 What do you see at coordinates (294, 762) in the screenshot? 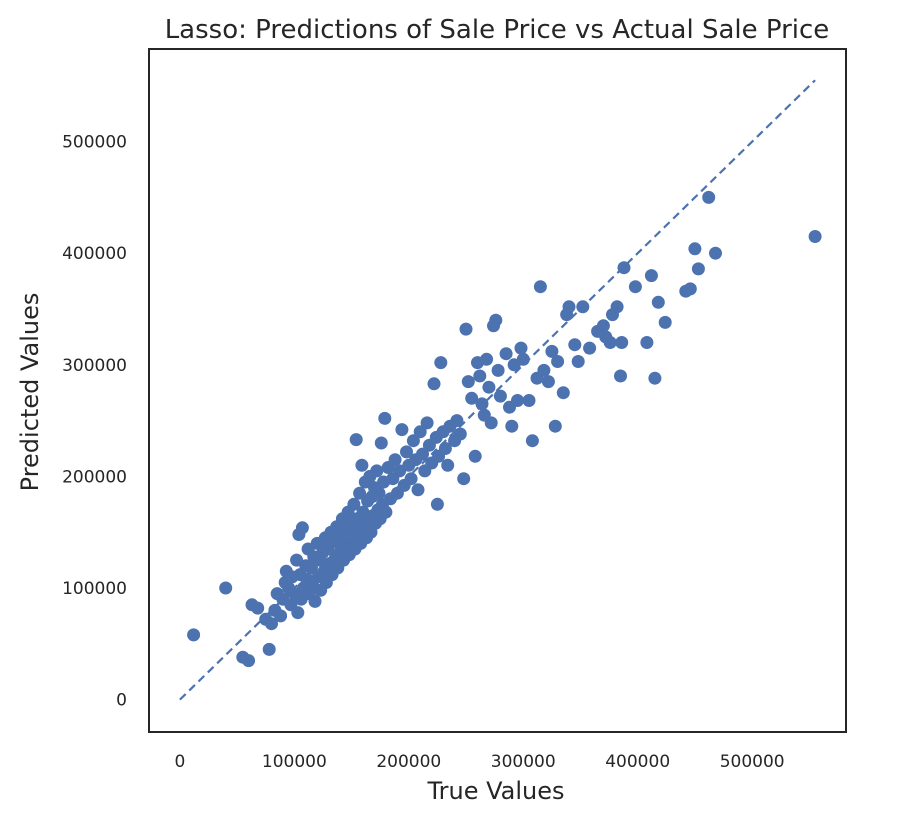
I see `x-tick-label: 100000` at bounding box center [294, 762].